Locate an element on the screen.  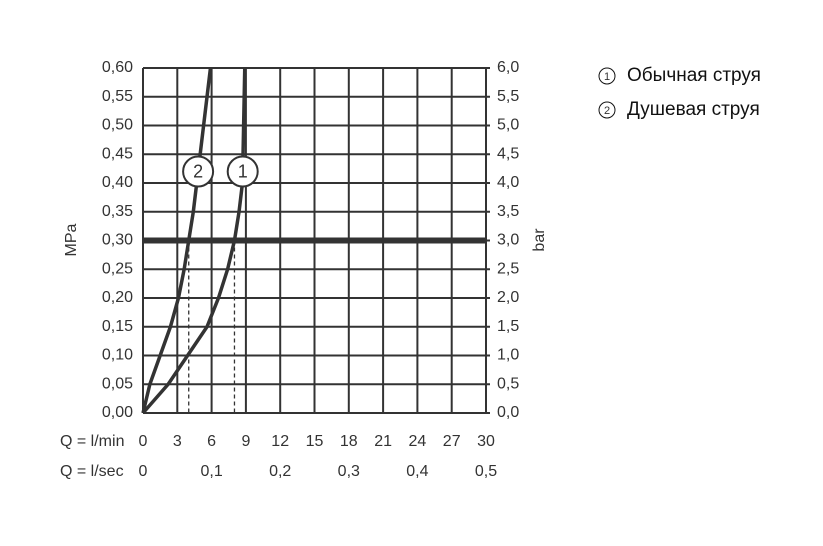
x-tick-label: 6 is located at coordinates (211, 441).